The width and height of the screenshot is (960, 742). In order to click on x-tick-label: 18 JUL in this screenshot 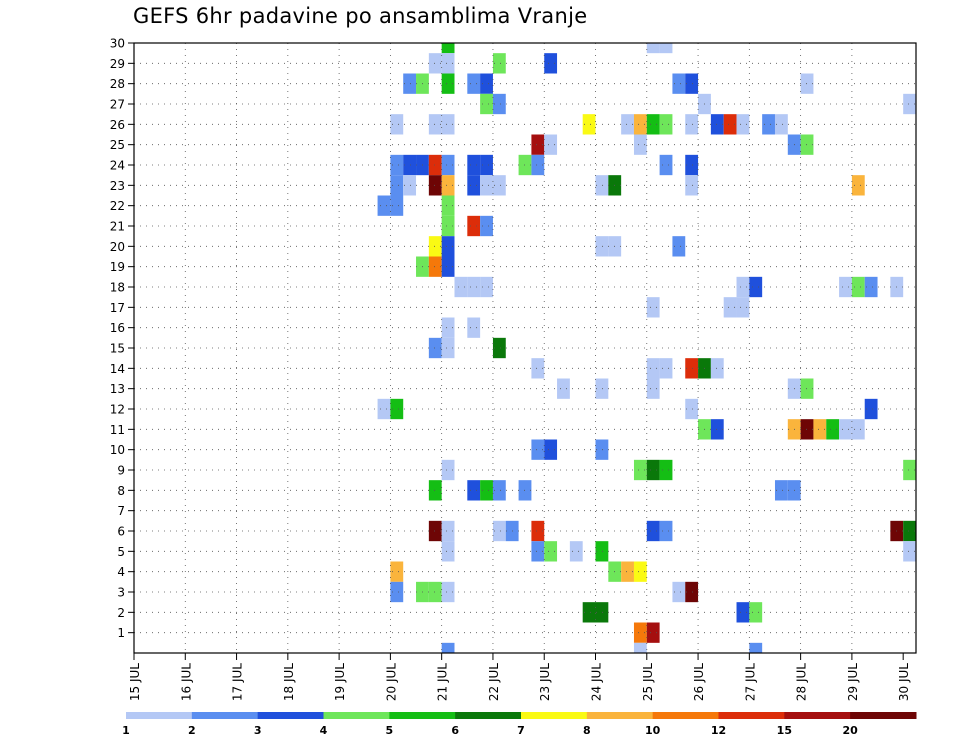, I will do `click(289, 682)`.